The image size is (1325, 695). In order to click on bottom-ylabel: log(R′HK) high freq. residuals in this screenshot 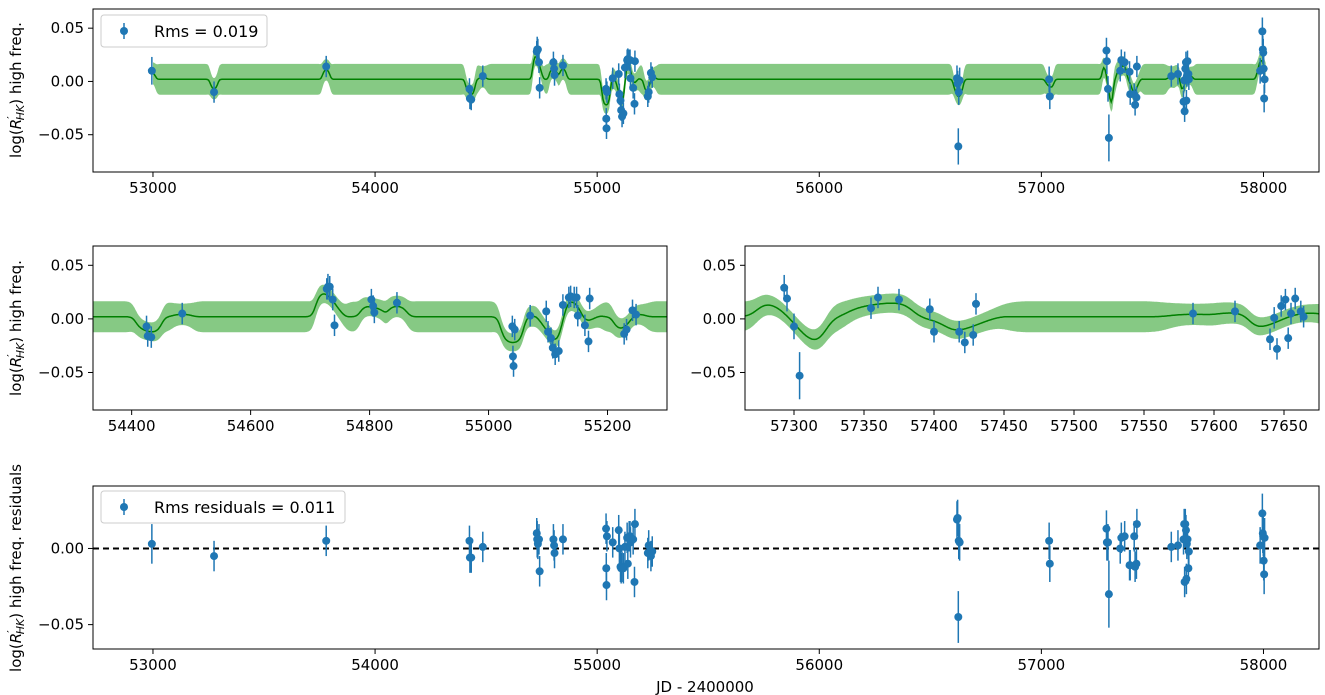, I will do `click(16, 568)`.